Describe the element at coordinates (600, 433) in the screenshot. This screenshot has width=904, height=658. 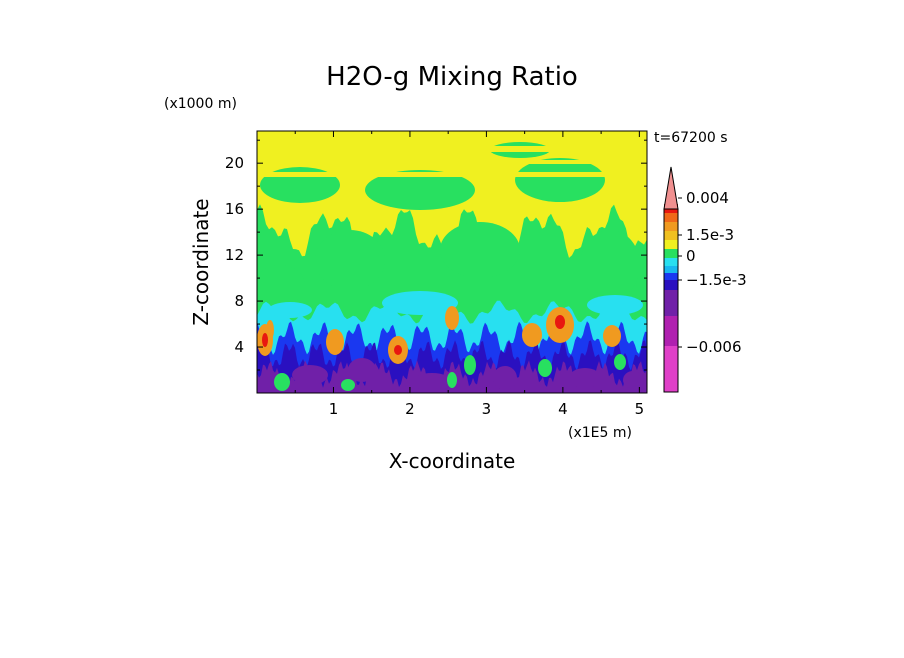
I see `x-unit-label: (x1E5 m)` at that location.